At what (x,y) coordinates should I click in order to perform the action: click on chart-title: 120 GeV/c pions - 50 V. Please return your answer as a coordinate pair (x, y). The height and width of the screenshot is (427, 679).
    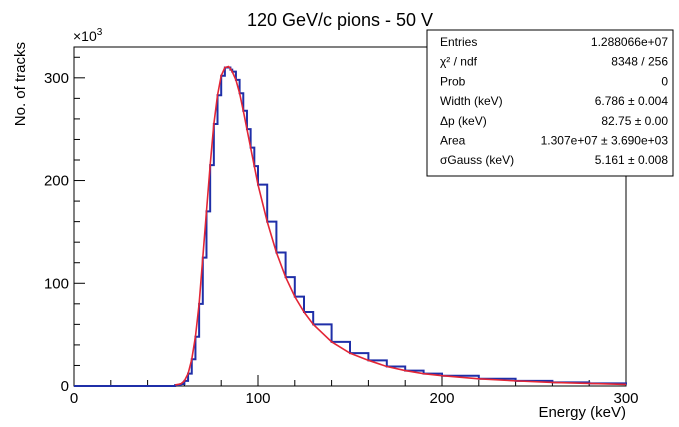
    Looking at the image, I should click on (340, 20).